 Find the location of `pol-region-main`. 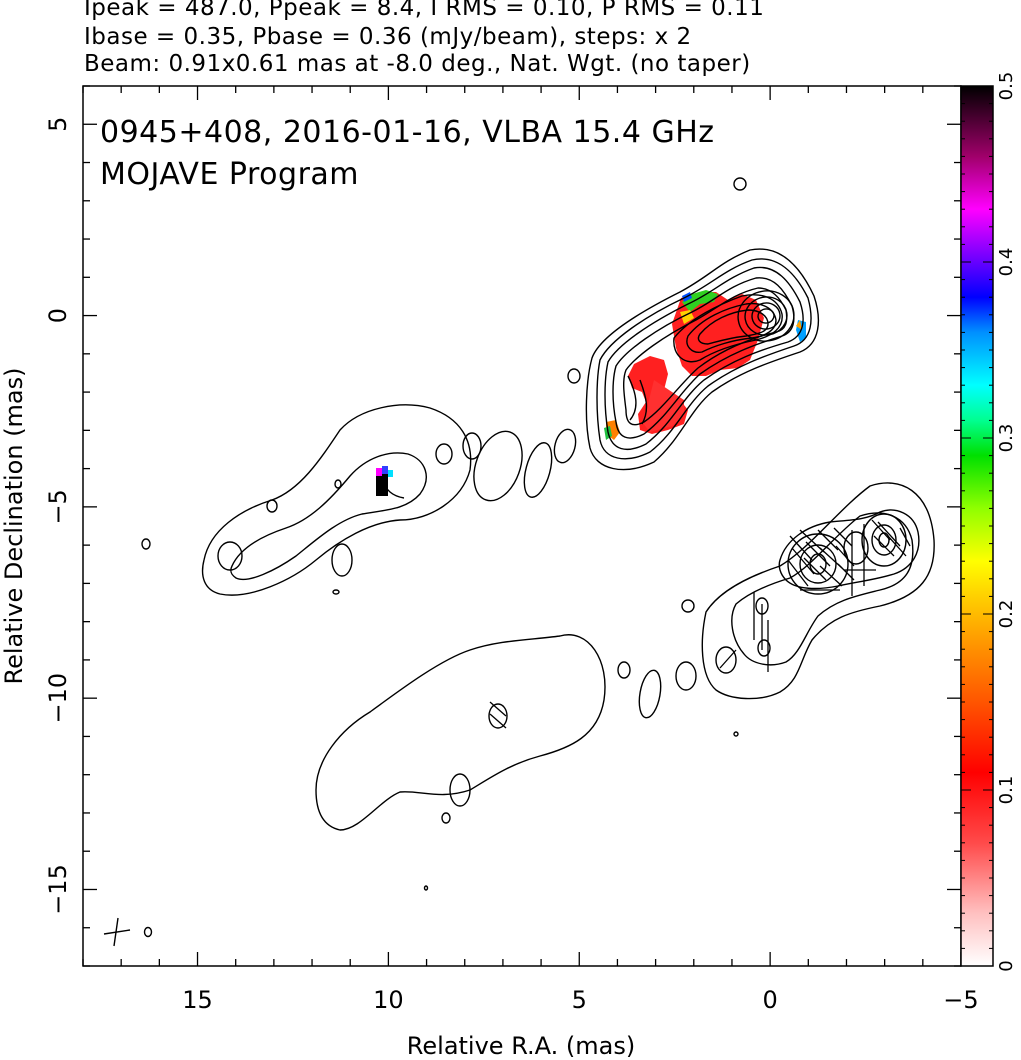

pol-region-main is located at coordinates (718, 334).